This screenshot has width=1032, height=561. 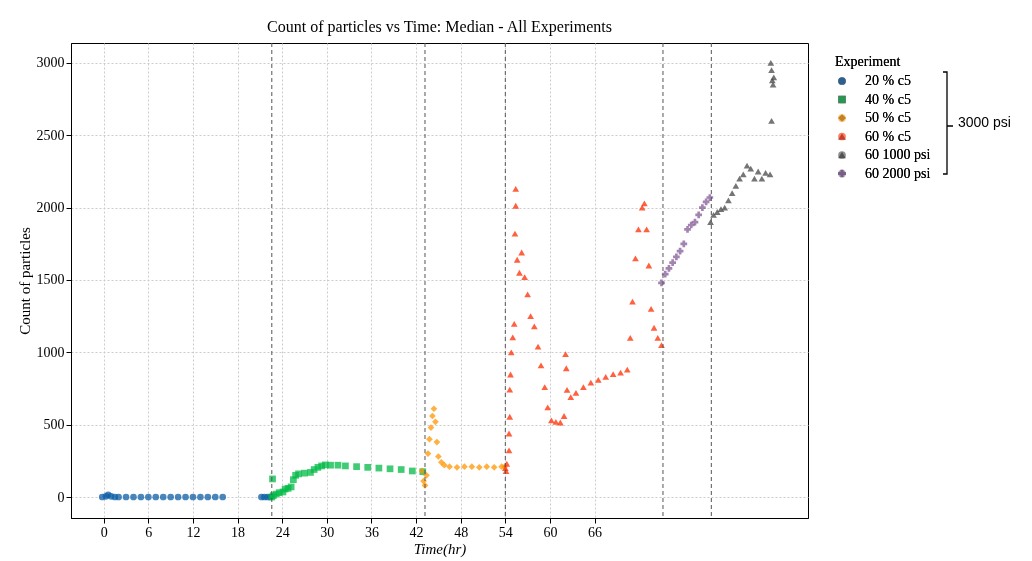 What do you see at coordinates (888, 80) in the screenshot?
I see `legend-label: 20 % c5` at bounding box center [888, 80].